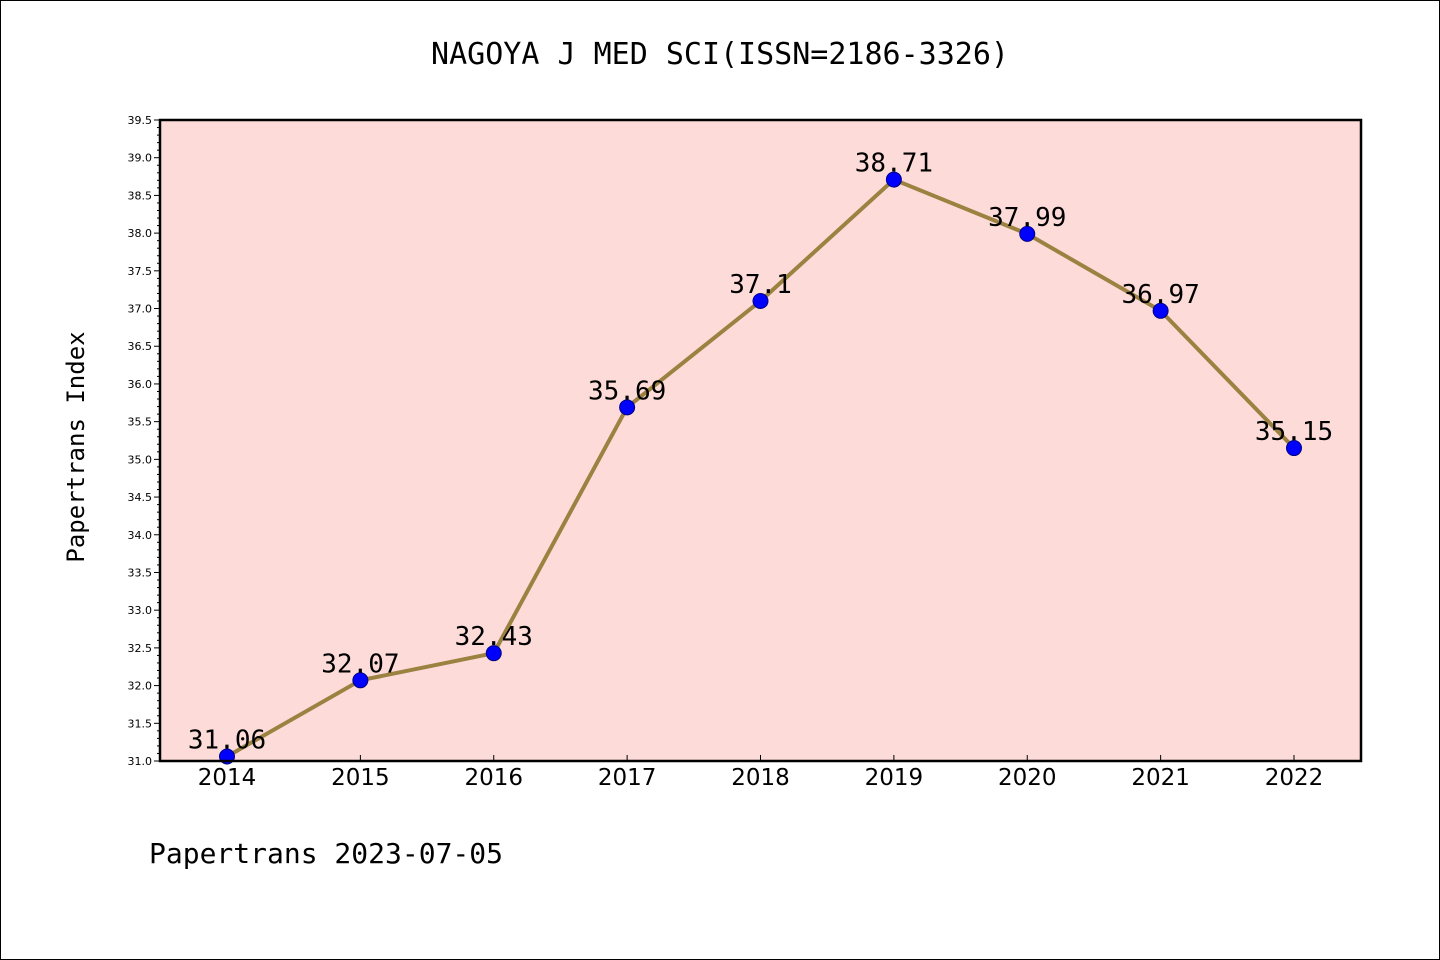  Describe the element at coordinates (140, 120) in the screenshot. I see `y-tick-label: 39.5` at that location.